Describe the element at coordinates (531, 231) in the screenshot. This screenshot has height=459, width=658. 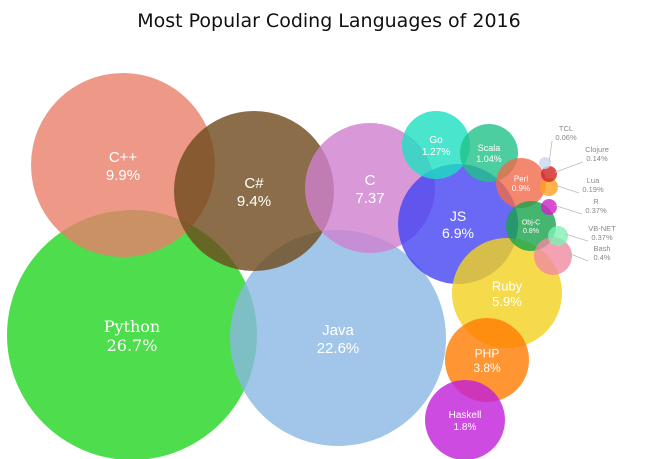
I see `label-value-obj-c: 0.8%` at that location.